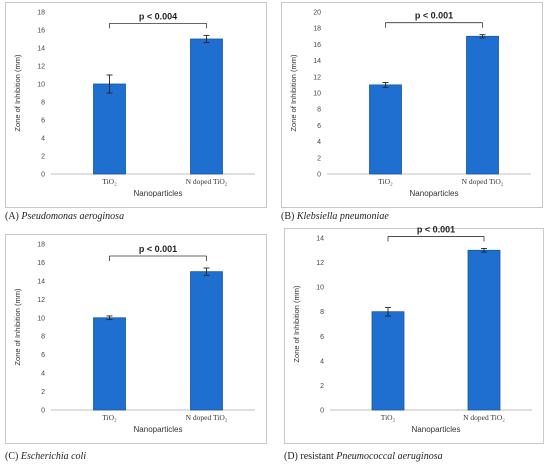  I want to click on chart0-ytick-label-5: 10, so click(41, 85).